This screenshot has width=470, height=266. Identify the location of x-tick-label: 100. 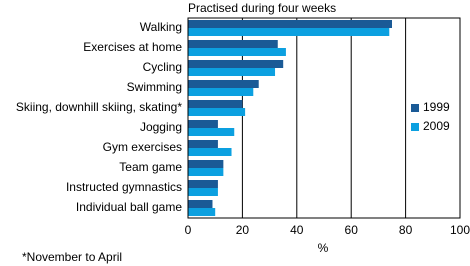
(460, 230).